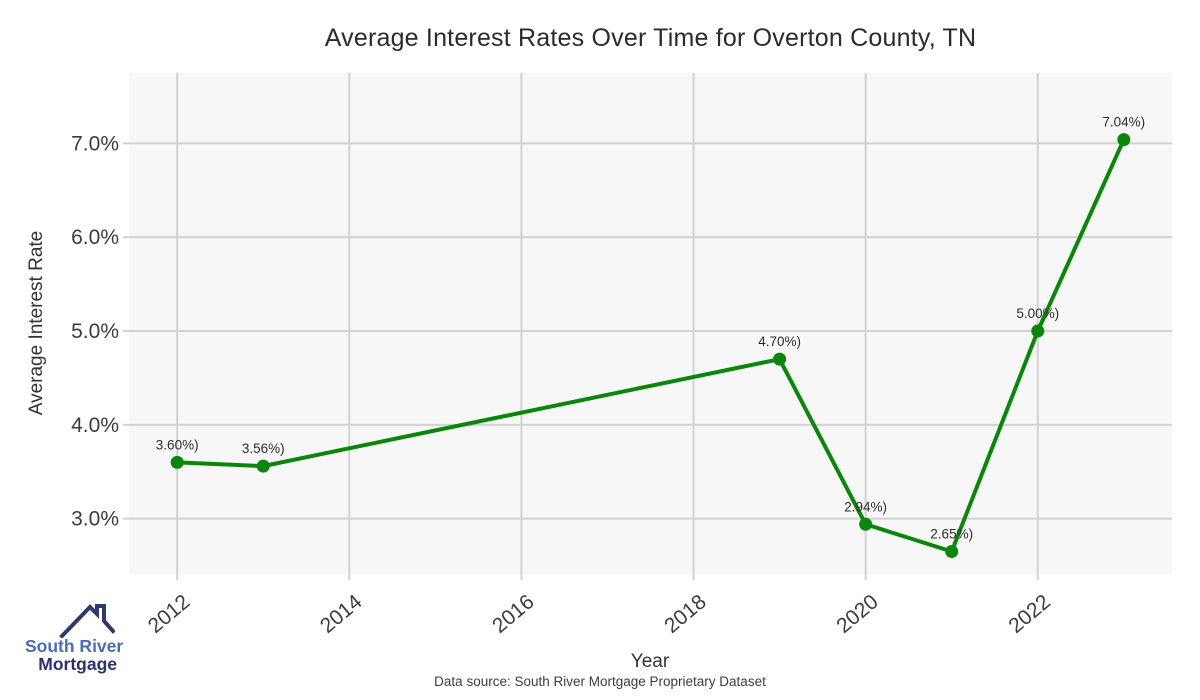 The width and height of the screenshot is (1200, 700). I want to click on x-tick-label: 2020, so click(857, 614).